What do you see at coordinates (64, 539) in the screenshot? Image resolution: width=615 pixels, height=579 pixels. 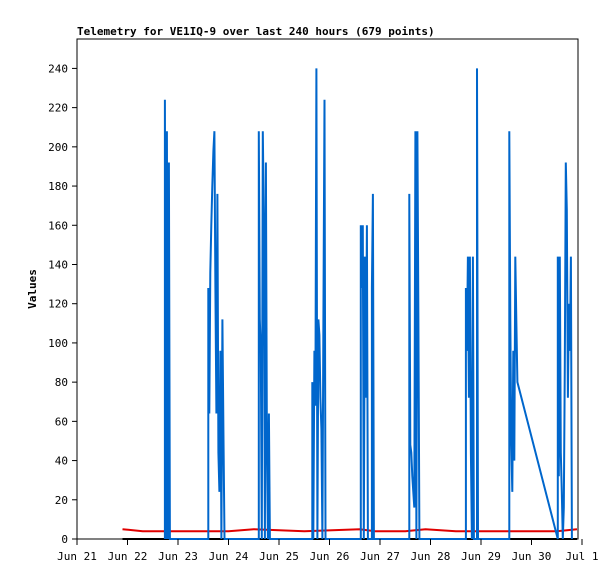 I see `y-tick-label-0: 0` at bounding box center [64, 539].